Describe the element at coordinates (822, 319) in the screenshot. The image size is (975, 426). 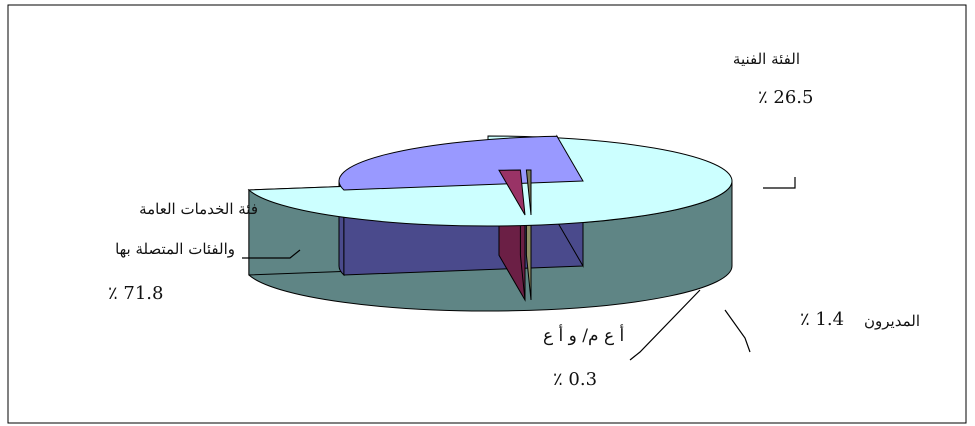
I see `label-managers-pct: ٪ 1.4` at that location.